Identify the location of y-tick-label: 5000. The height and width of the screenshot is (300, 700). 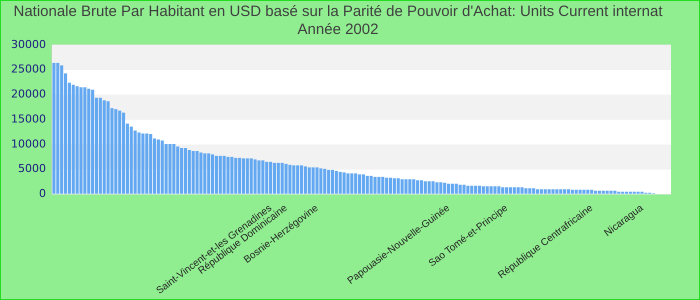
(32, 169).